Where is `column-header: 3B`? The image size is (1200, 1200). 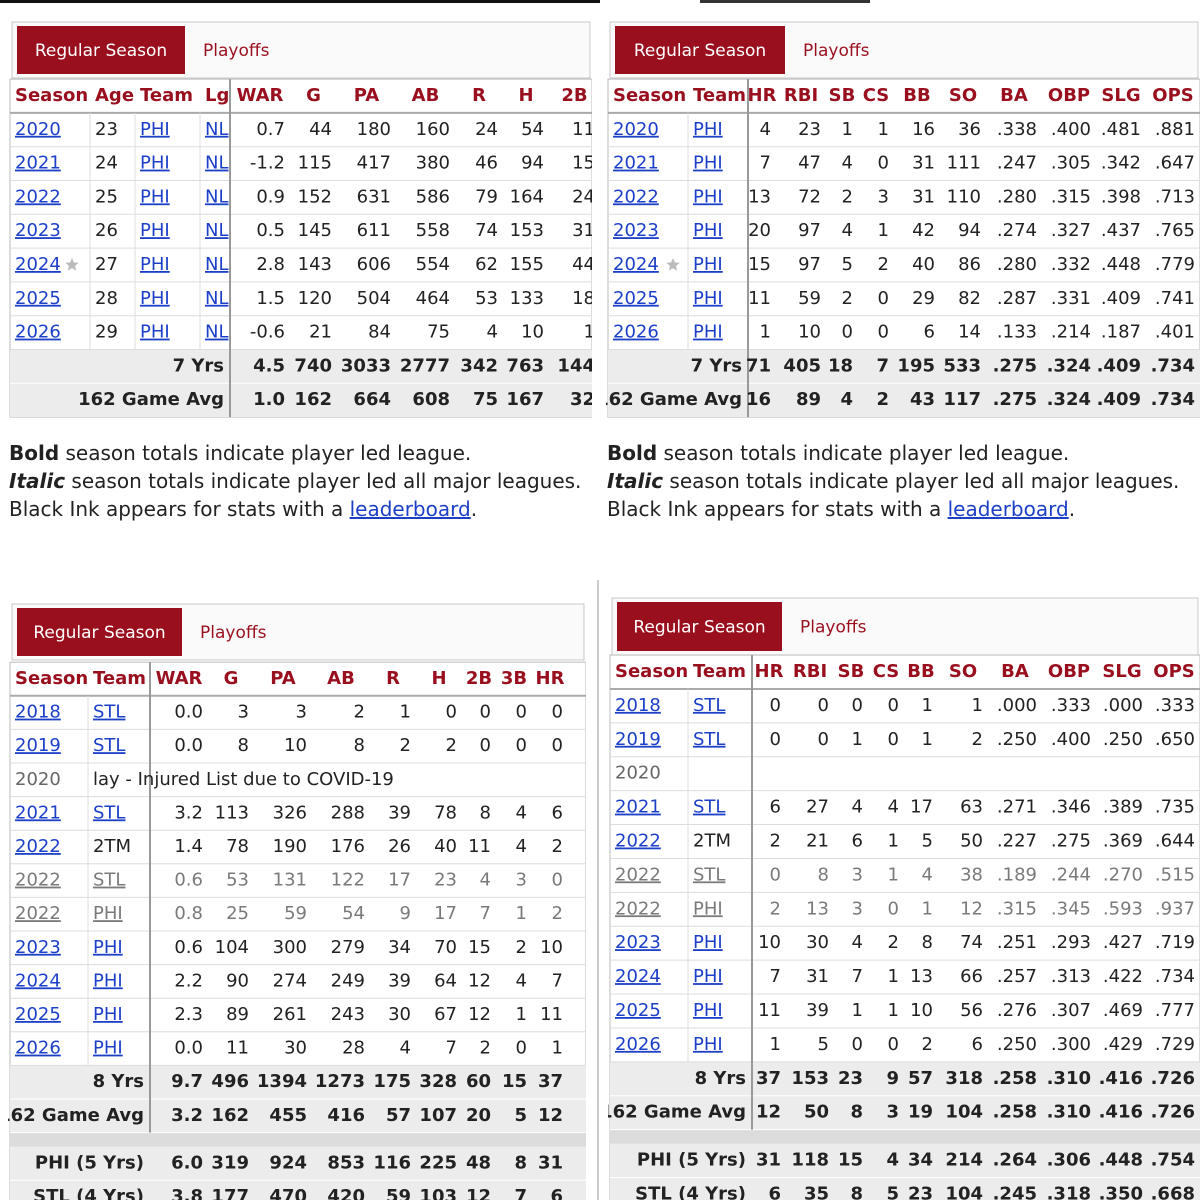 column-header: 3B is located at coordinates (514, 678).